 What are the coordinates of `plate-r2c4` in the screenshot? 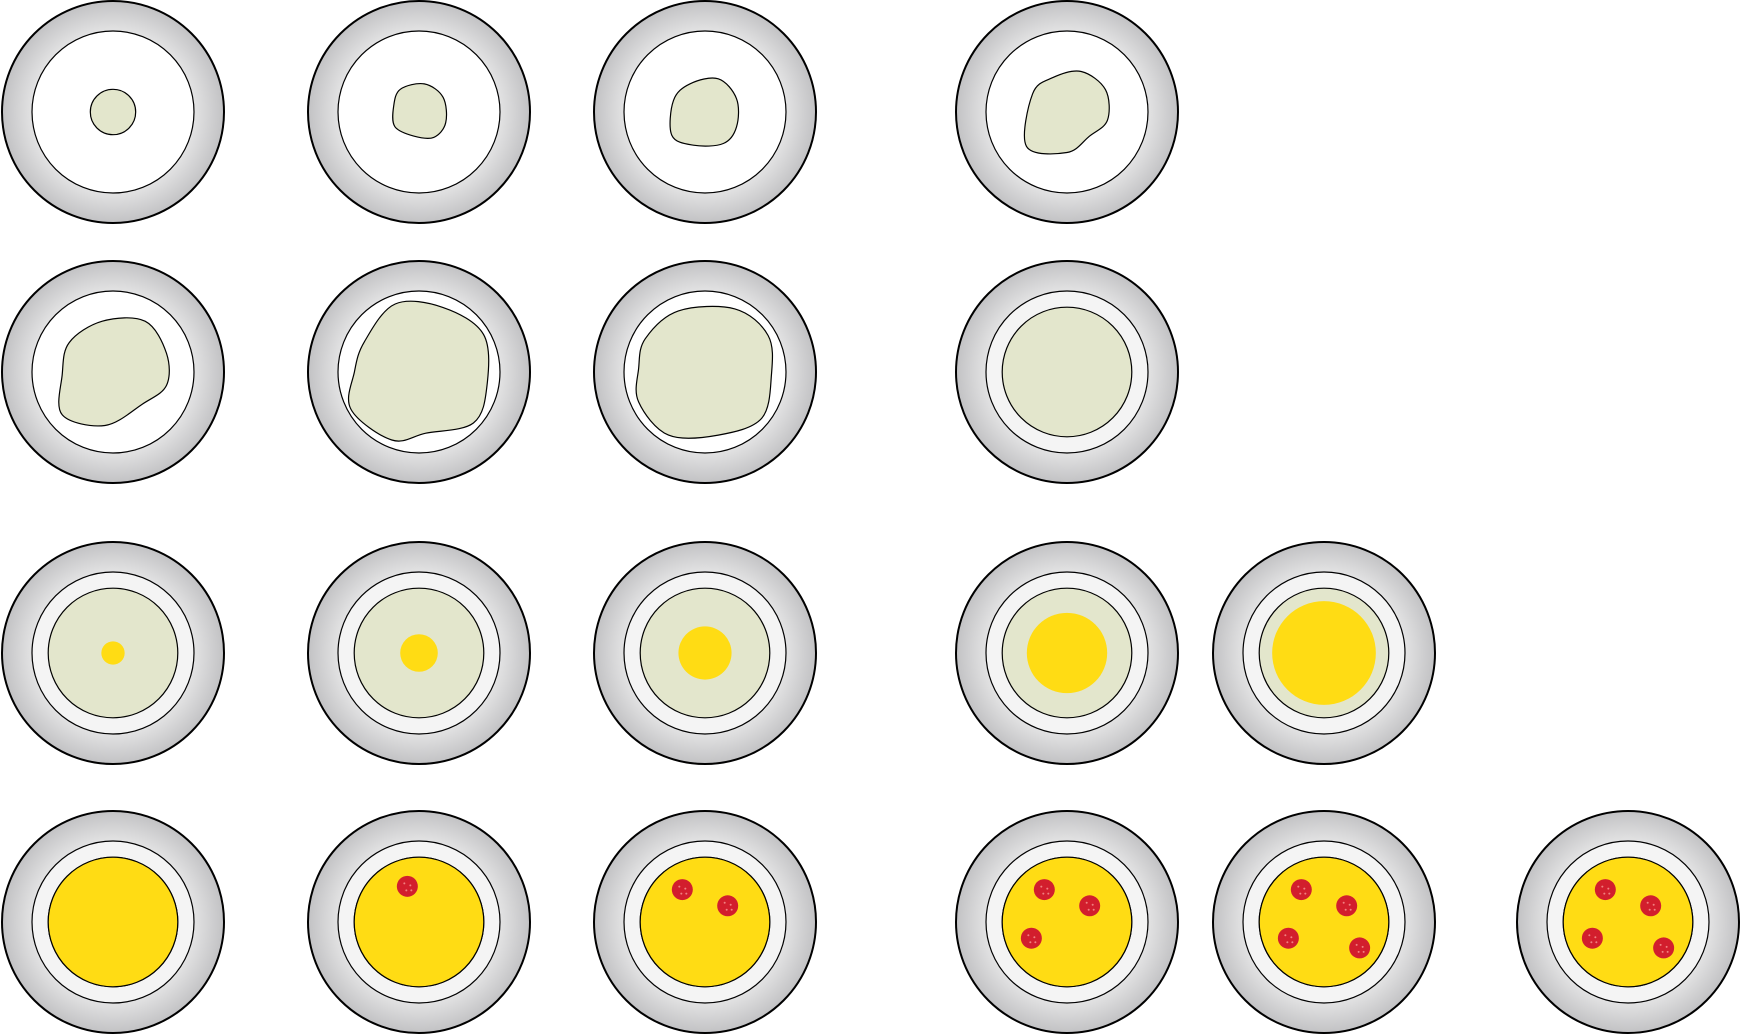 It's located at (1067, 372).